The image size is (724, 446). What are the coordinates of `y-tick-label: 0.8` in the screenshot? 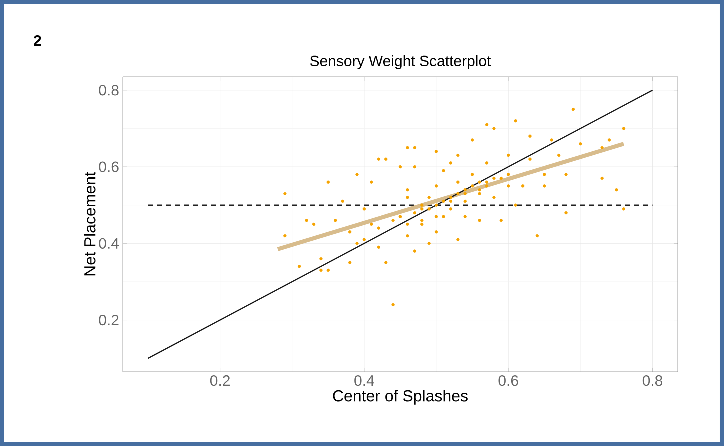 It's located at (109, 90).